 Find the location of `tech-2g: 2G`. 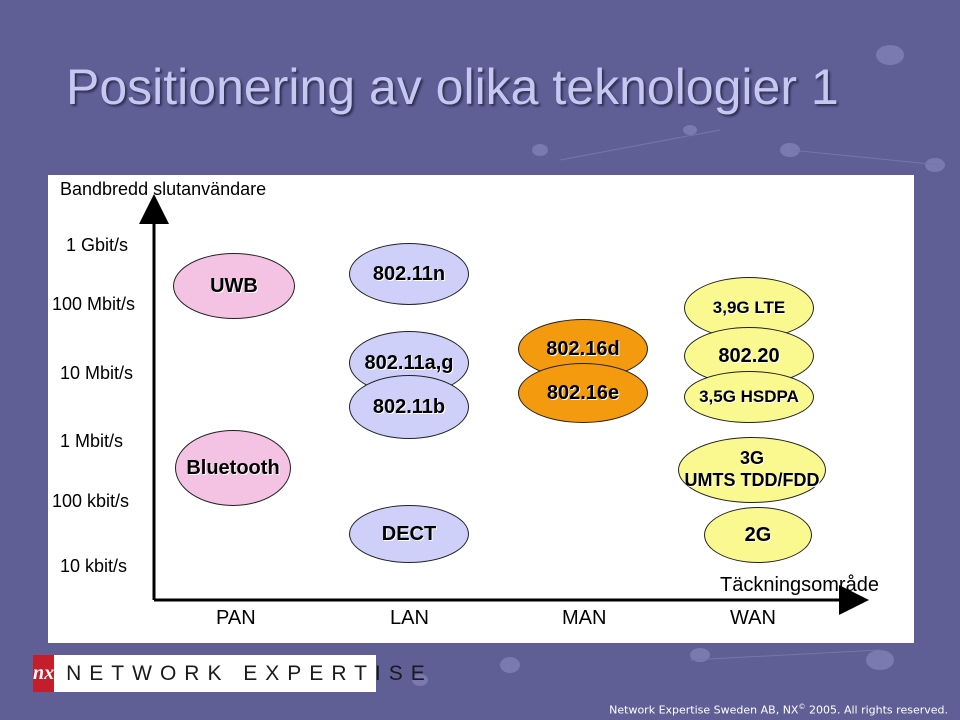

tech-2g: 2G is located at coordinates (758, 535).